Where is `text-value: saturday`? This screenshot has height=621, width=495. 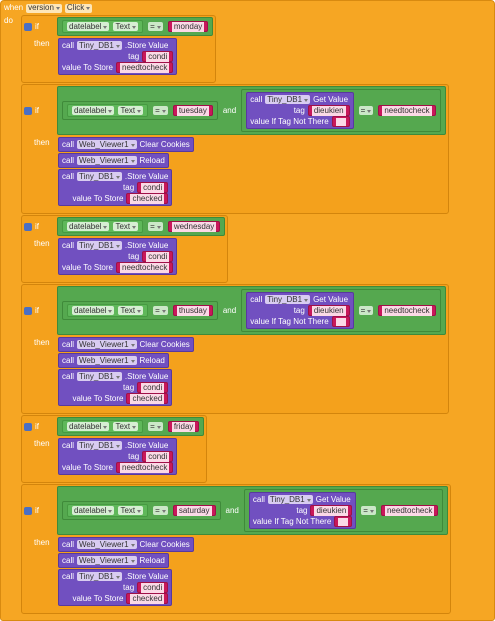
text-value: saturday is located at coordinates (194, 510).